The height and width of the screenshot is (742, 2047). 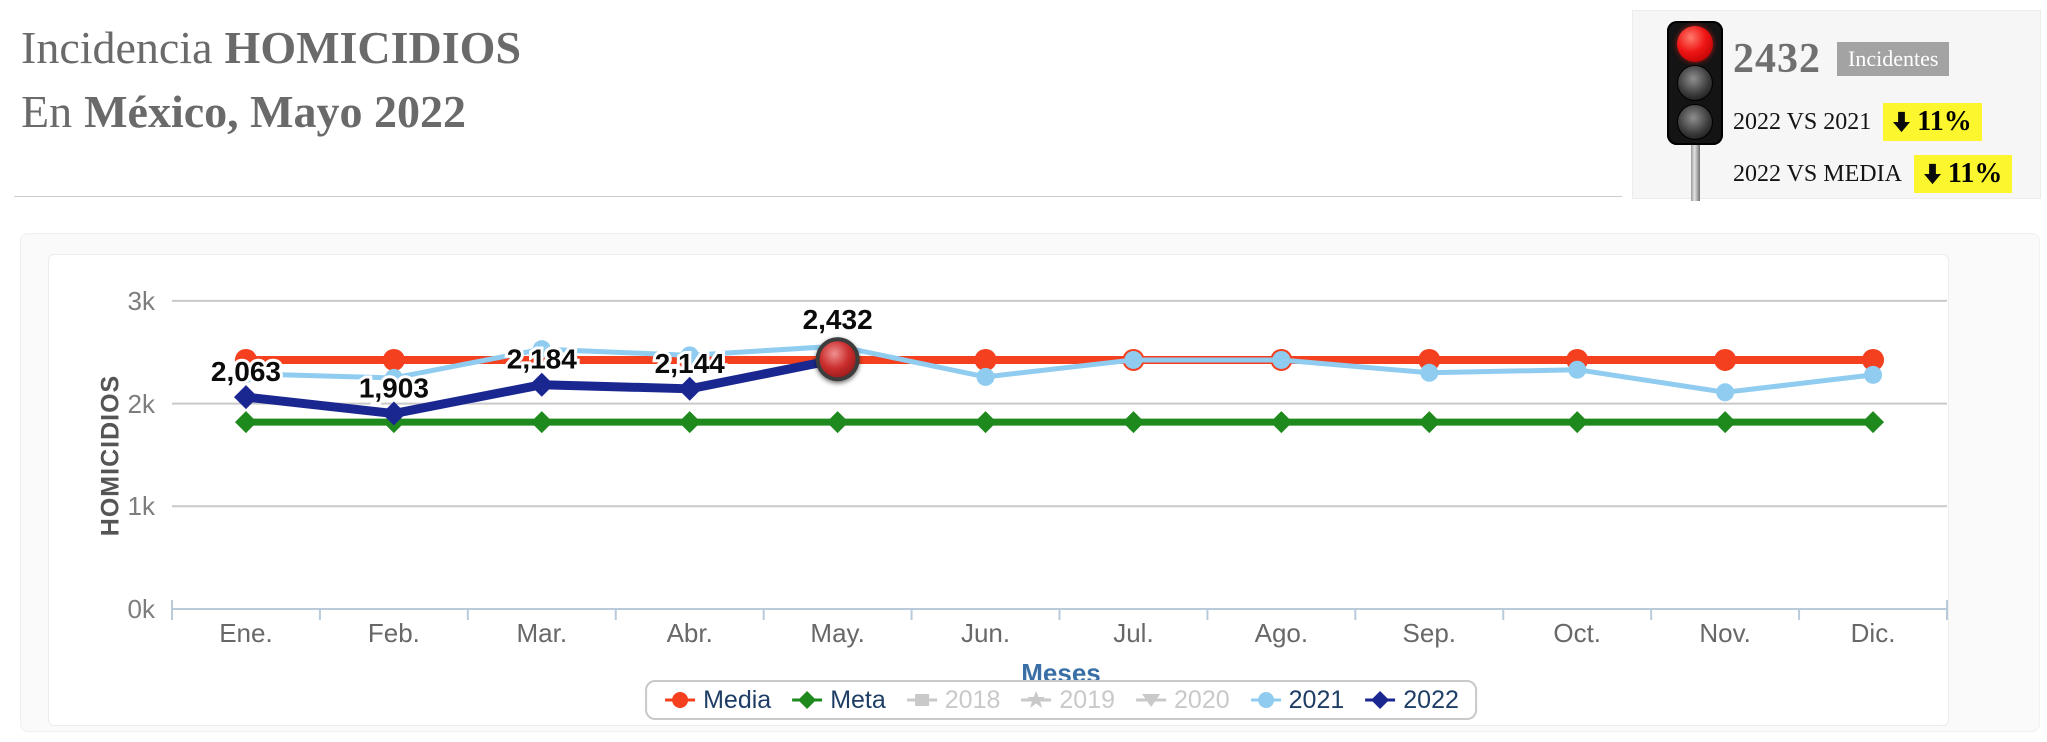 I want to click on legend-item-meta: Meta, so click(x=838, y=700).